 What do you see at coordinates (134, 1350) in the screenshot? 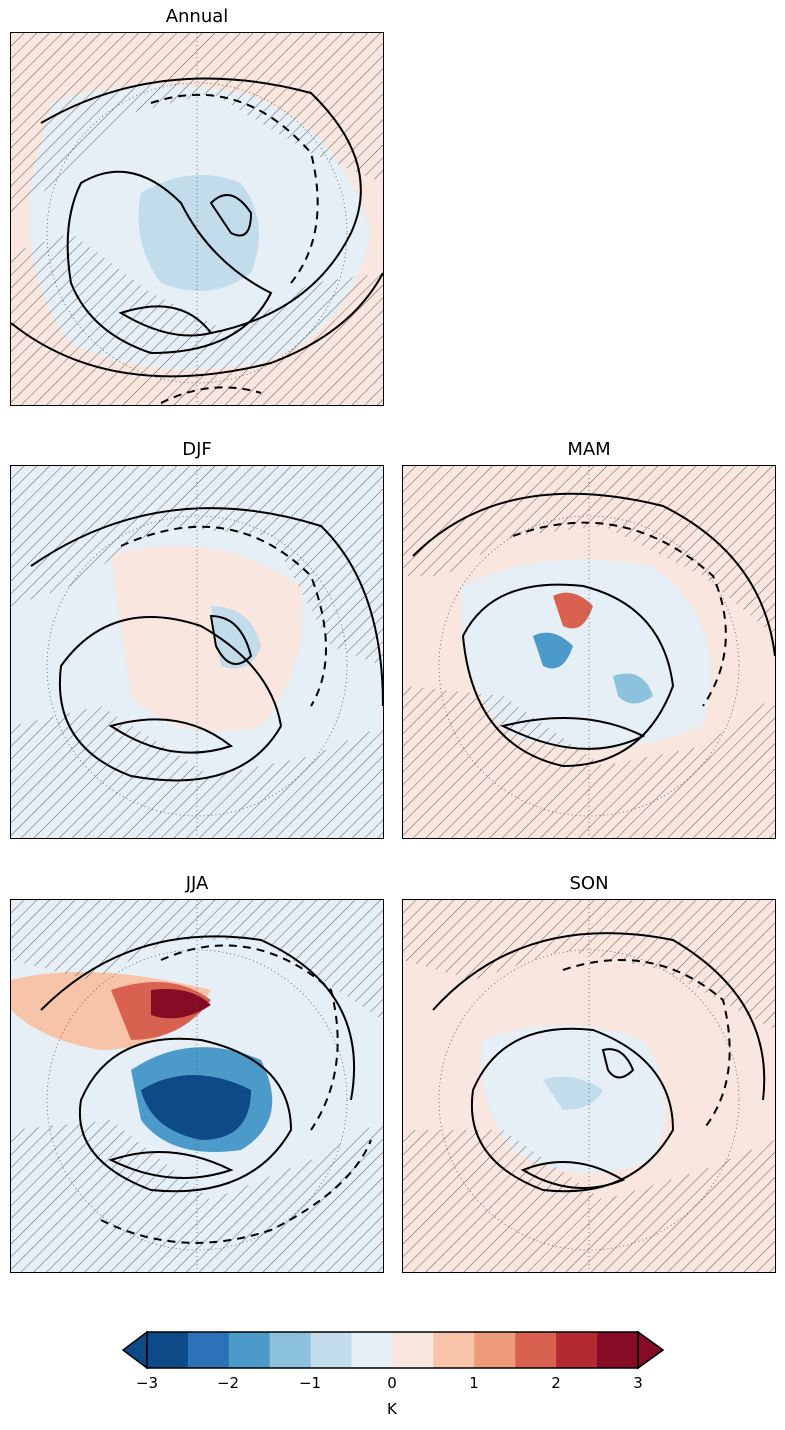
I see `colorbar-extend-low` at bounding box center [134, 1350].